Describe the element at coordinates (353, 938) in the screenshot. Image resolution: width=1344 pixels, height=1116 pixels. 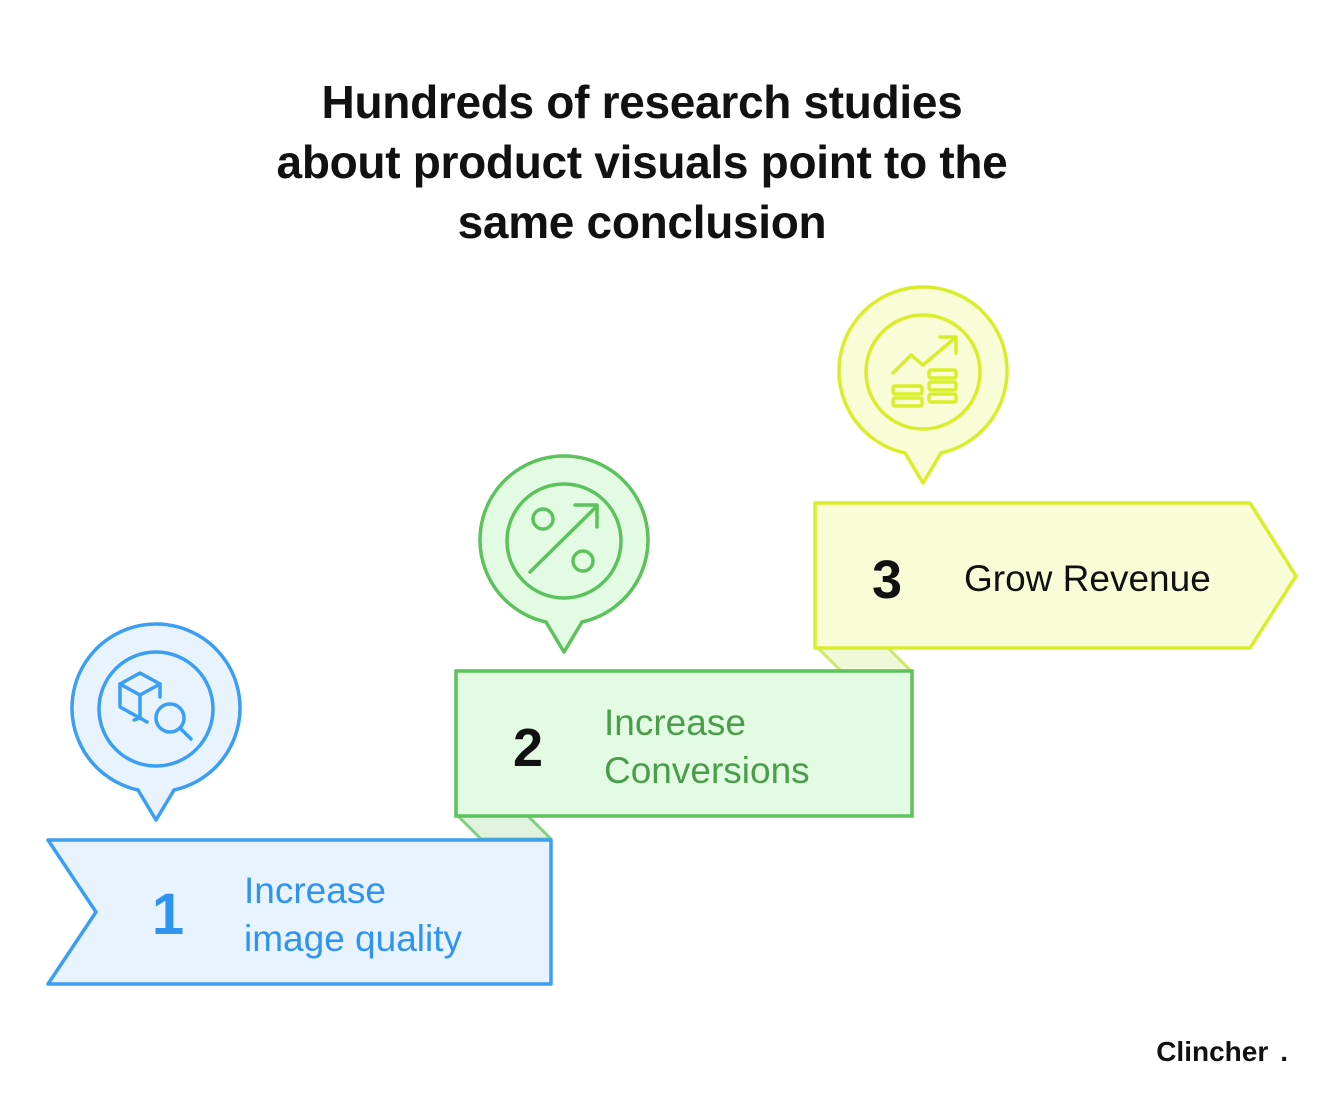
I see `step-1-label-line-2: image quality` at that location.